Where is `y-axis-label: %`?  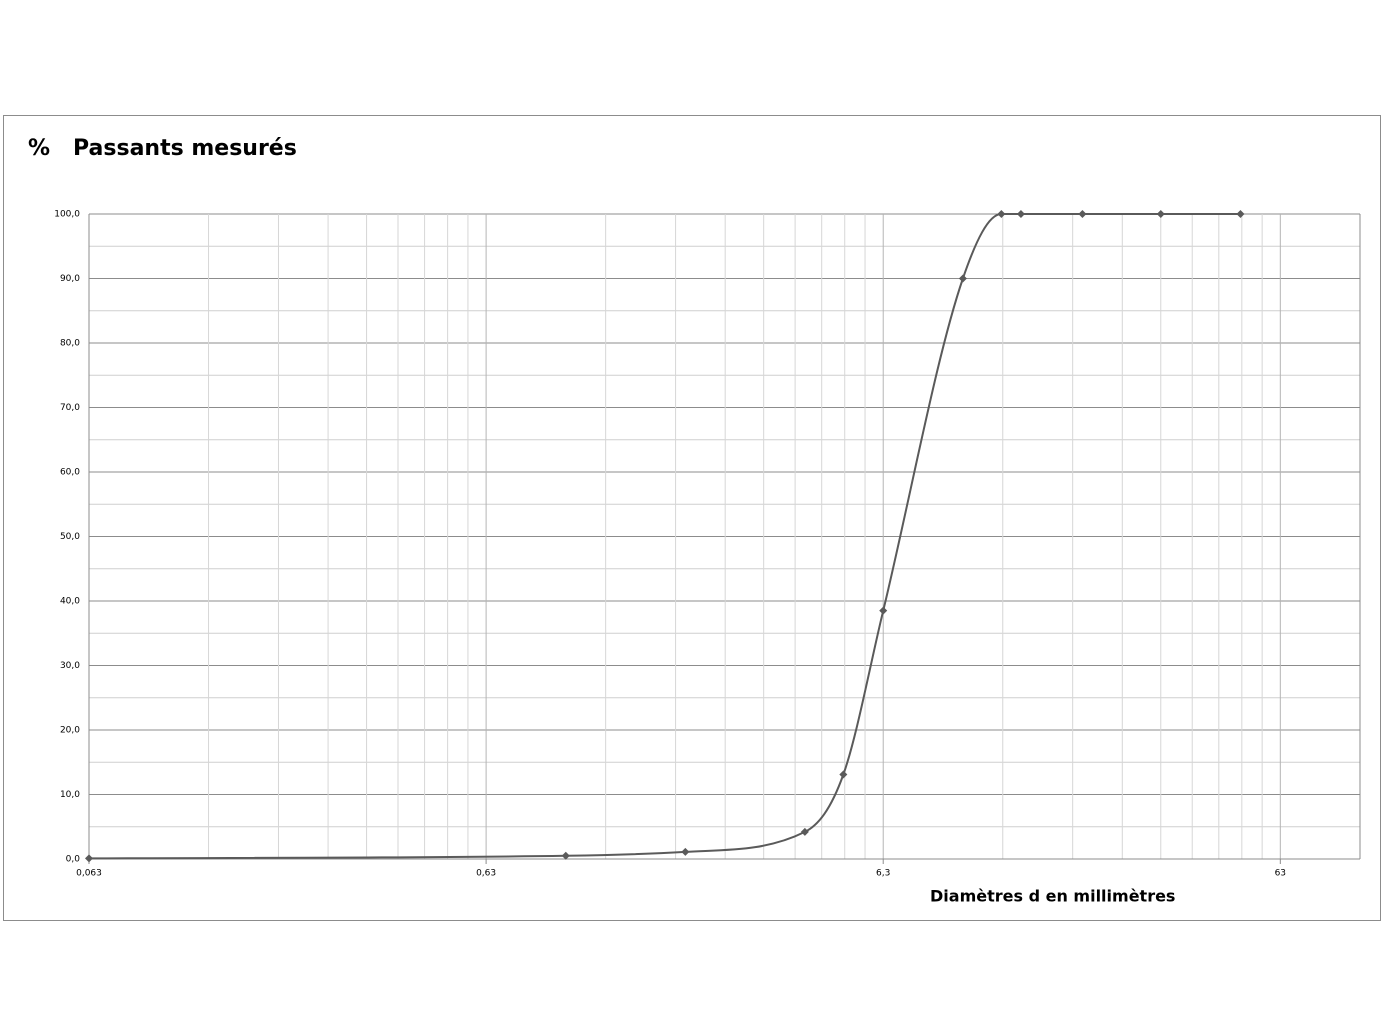 y-axis-label: % is located at coordinates (39, 148).